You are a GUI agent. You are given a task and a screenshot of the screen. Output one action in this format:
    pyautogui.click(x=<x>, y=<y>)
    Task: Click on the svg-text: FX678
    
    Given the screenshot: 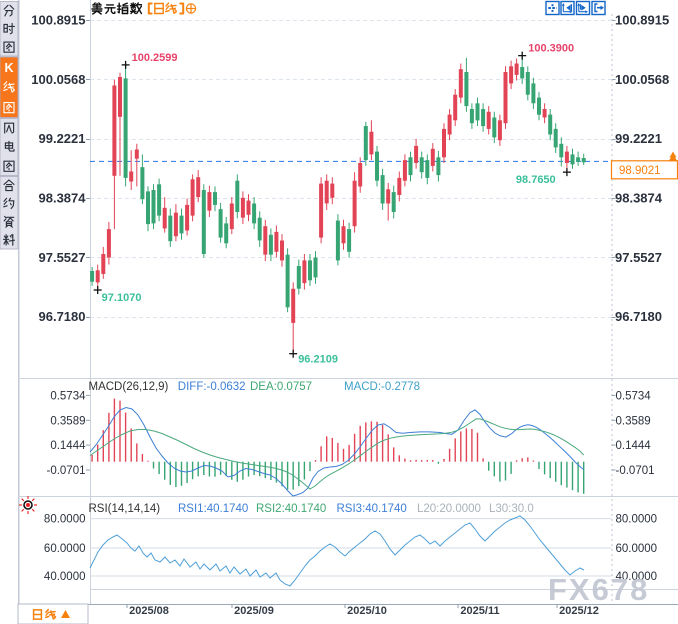 What is the action you would take?
    pyautogui.click(x=598, y=589)
    